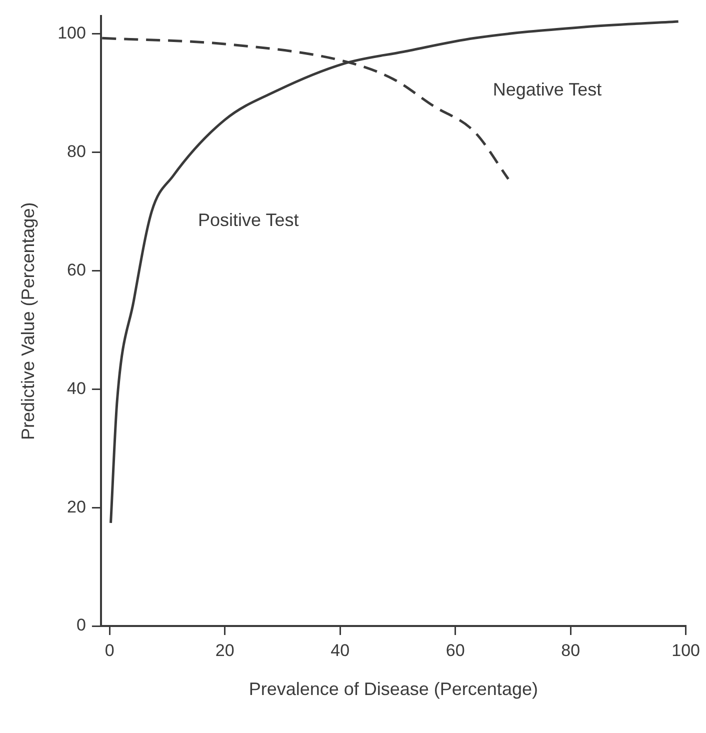  Describe the element at coordinates (248, 220) in the screenshot. I see `text: Positive Test` at that location.